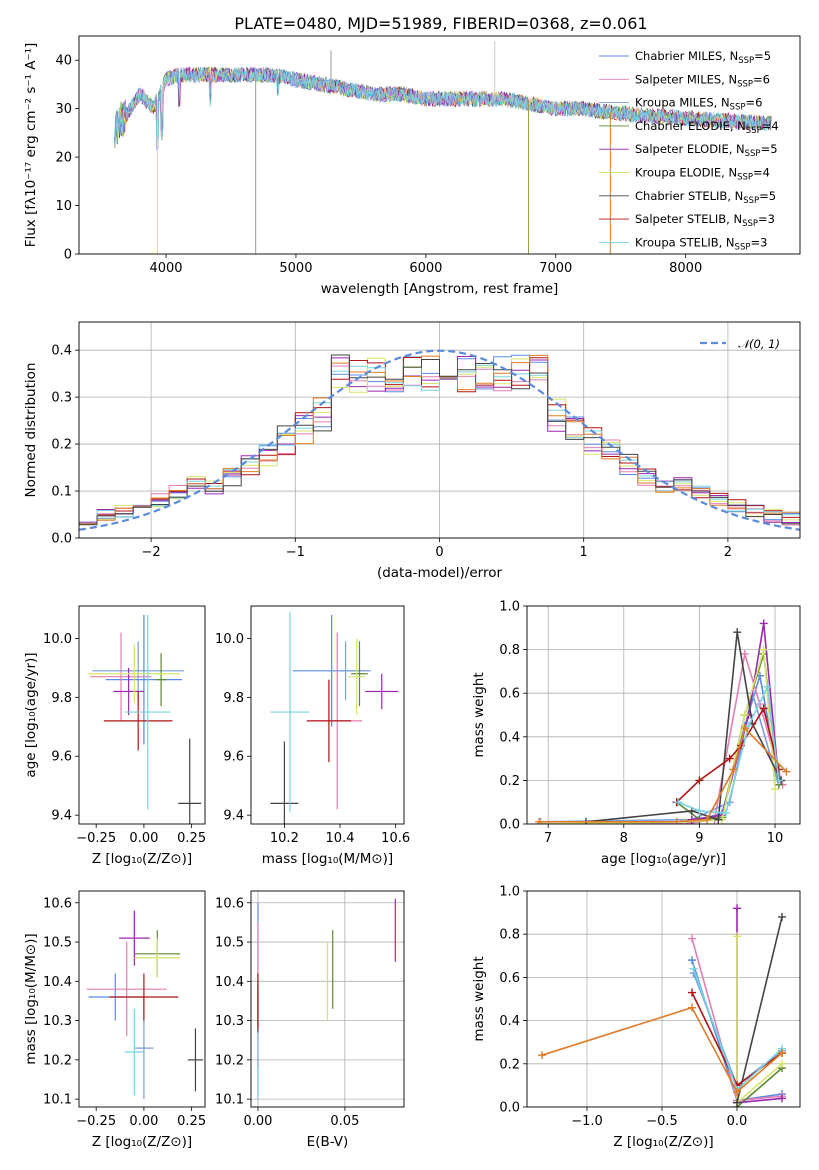 The image size is (819, 1170). I want to click on mass_vs_EBV-plot-area, so click(327, 999).